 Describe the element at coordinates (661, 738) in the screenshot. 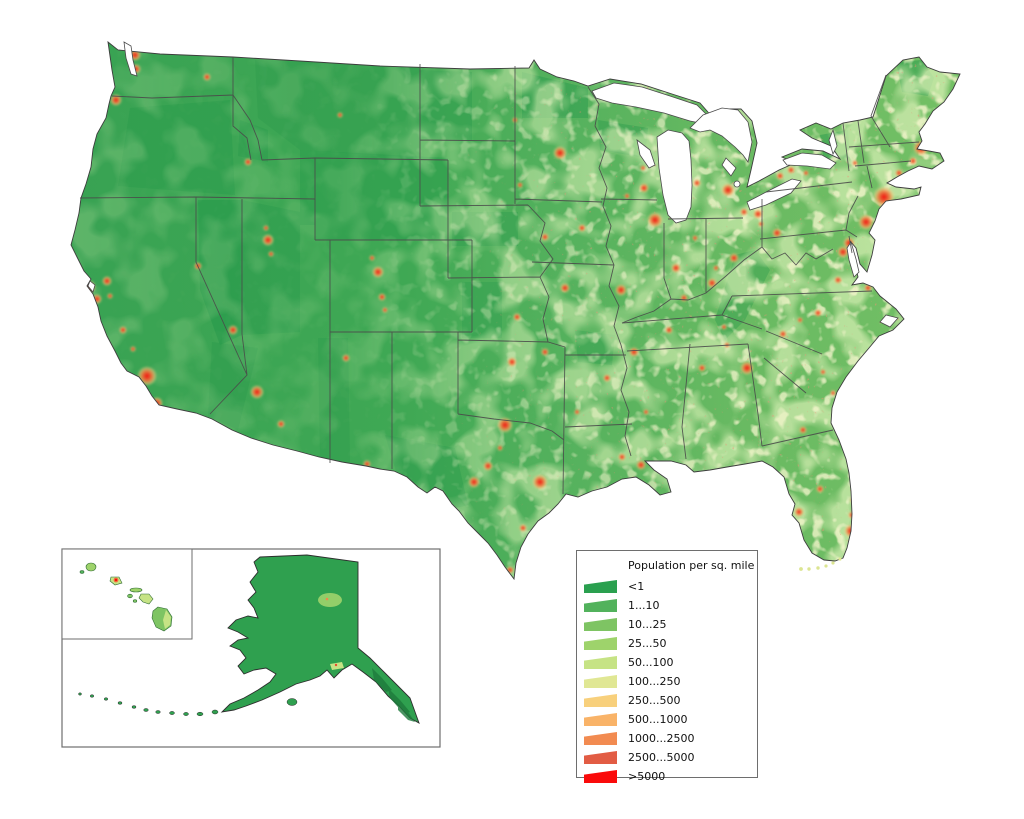

I see `legend-label: 1000...2500` at that location.